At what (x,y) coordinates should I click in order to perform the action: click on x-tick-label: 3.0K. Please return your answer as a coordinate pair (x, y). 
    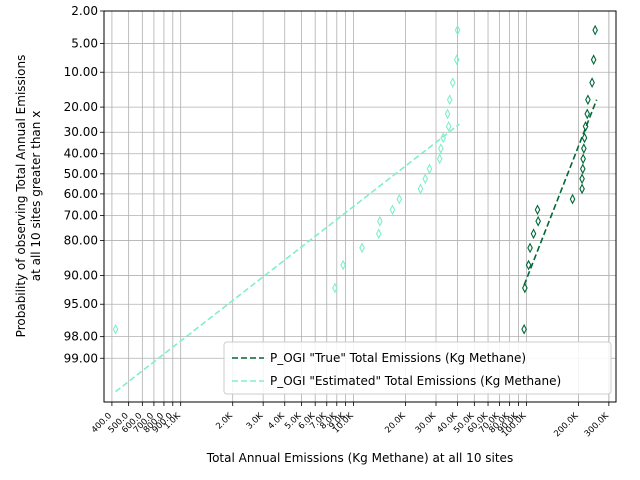
    Looking at the image, I should click on (255, 421).